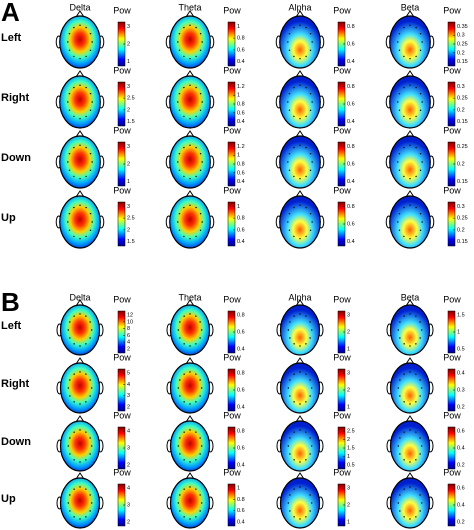 This screenshot has height=530, width=474. I want to click on band-title: Beta, so click(410, 7).